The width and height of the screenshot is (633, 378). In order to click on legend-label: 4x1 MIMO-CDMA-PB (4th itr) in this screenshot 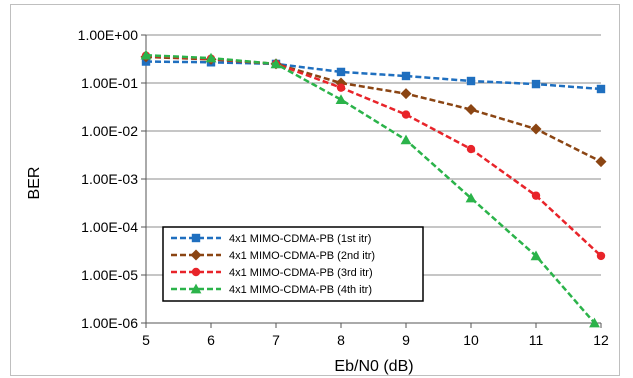, I will do `click(300, 290)`.